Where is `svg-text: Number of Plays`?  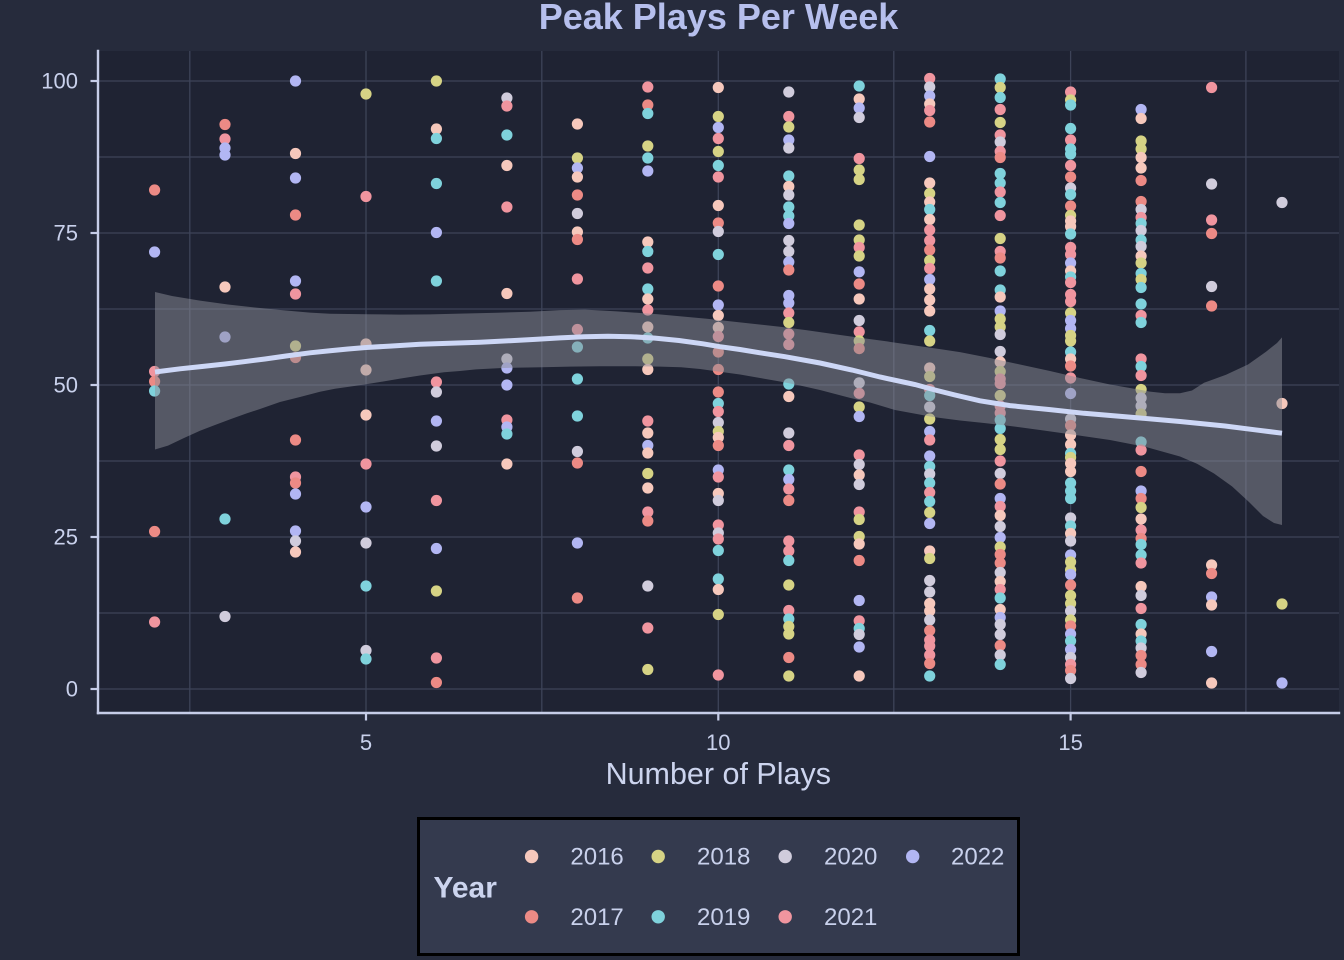
svg-text: Number of Plays is located at coordinates (718, 774).